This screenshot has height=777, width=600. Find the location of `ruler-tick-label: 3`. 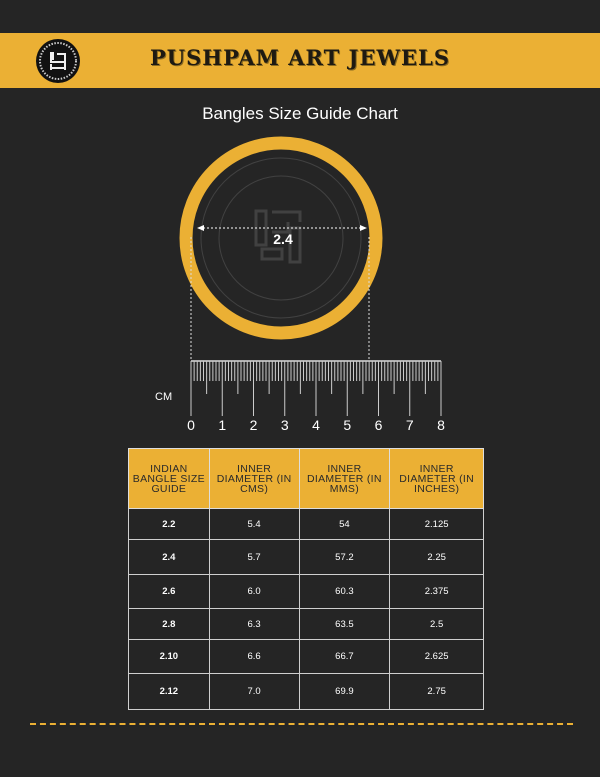

ruler-tick-label: 3 is located at coordinates (285, 425).